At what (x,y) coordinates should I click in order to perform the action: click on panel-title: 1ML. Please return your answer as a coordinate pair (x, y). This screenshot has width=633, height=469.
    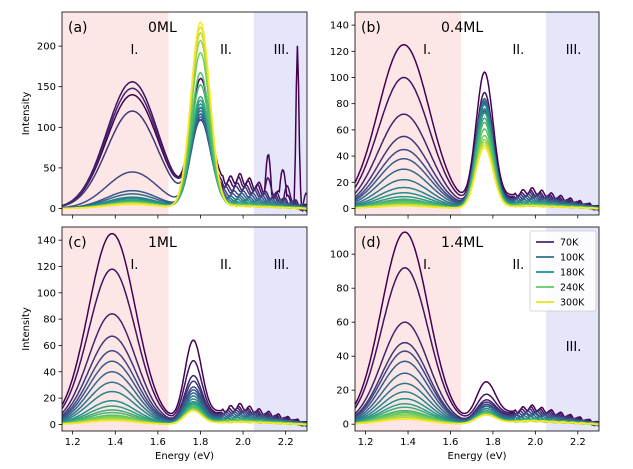
    Looking at the image, I should click on (162, 243).